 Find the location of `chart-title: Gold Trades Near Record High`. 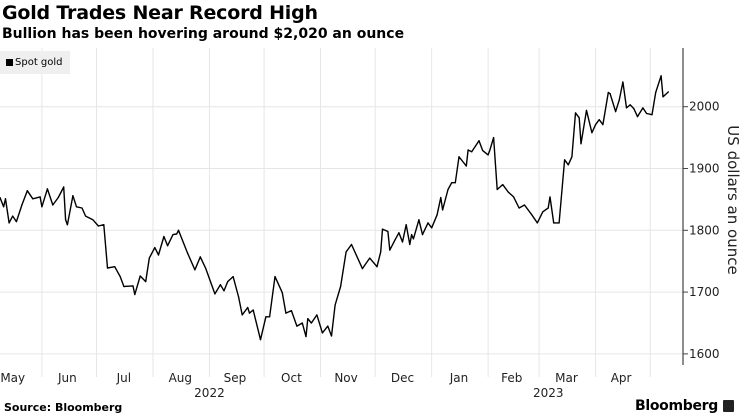

chart-title: Gold Trades Near Record High is located at coordinates (160, 13).